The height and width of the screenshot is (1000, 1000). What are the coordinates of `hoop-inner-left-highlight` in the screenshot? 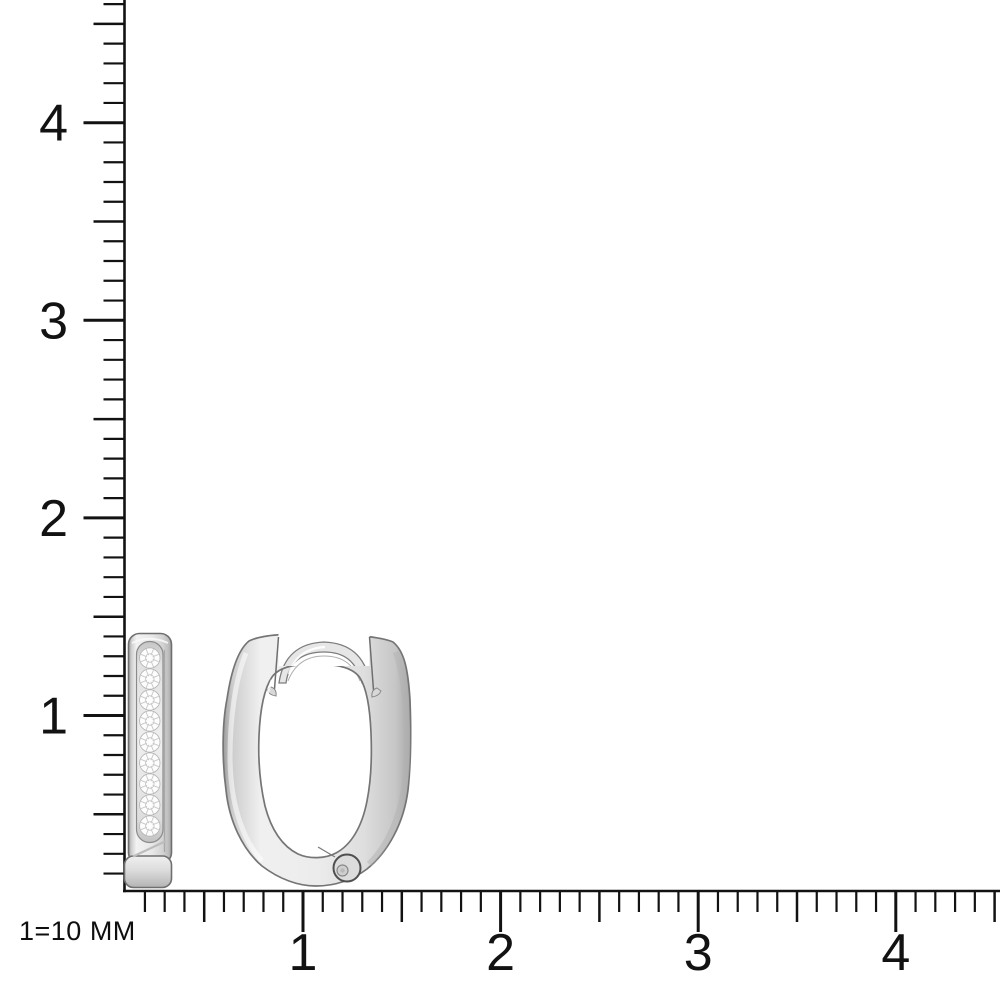 It's located at (266, 718).